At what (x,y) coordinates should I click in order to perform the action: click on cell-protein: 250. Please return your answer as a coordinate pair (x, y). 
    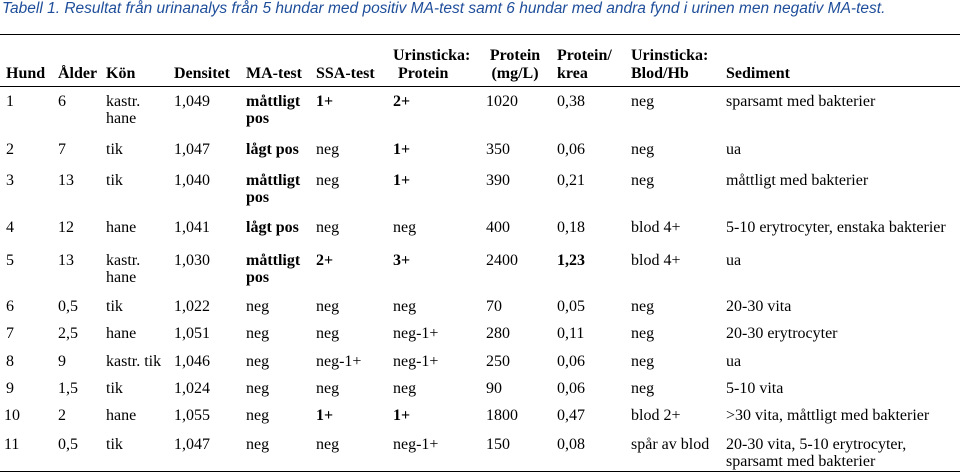
    Looking at the image, I should click on (498, 361).